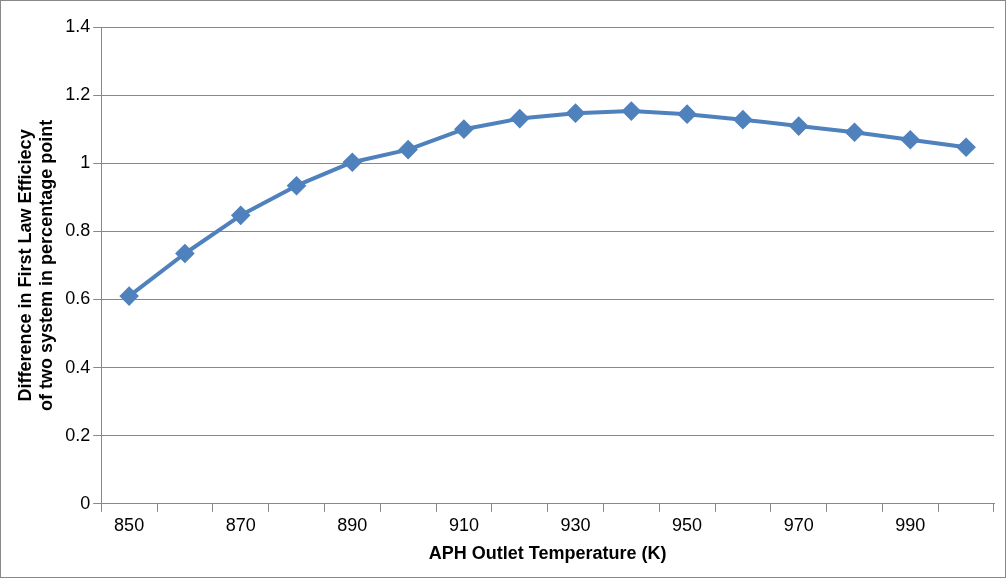 The image size is (1008, 580). Describe the element at coordinates (798, 524) in the screenshot. I see `x-tick-label: 970` at that location.